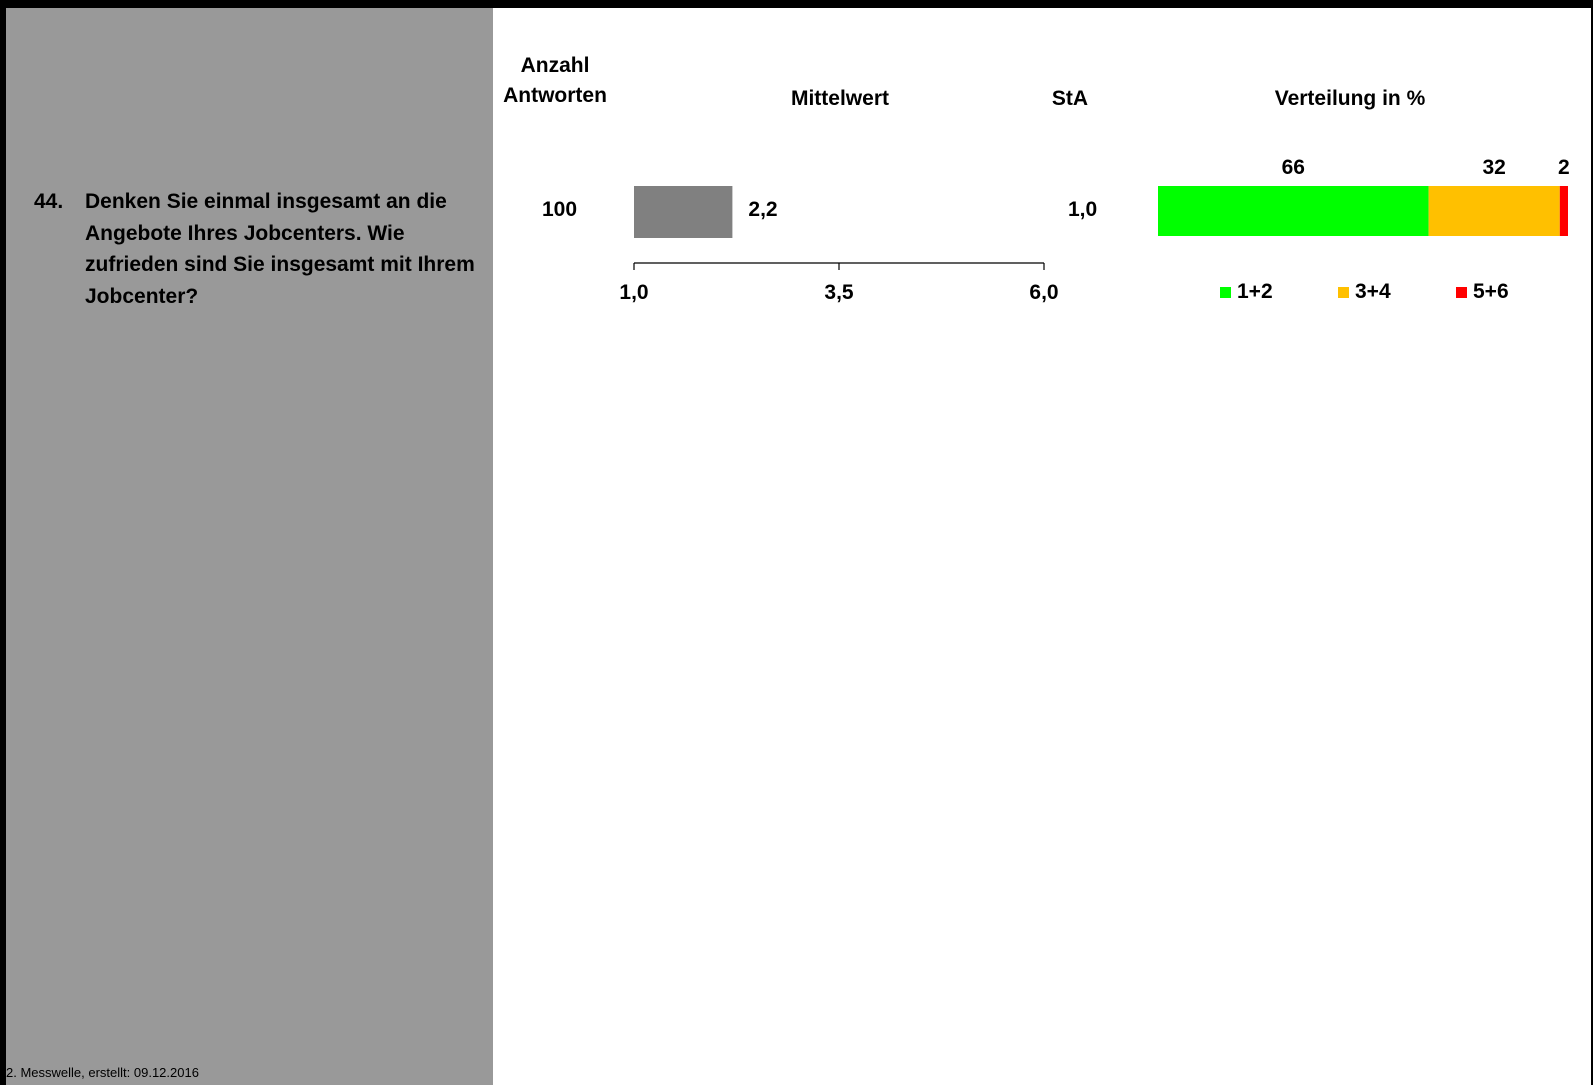 This screenshot has height=1085, width=1593. Describe the element at coordinates (839, 98) in the screenshot. I see `header-mean: Mittelwert` at that location.